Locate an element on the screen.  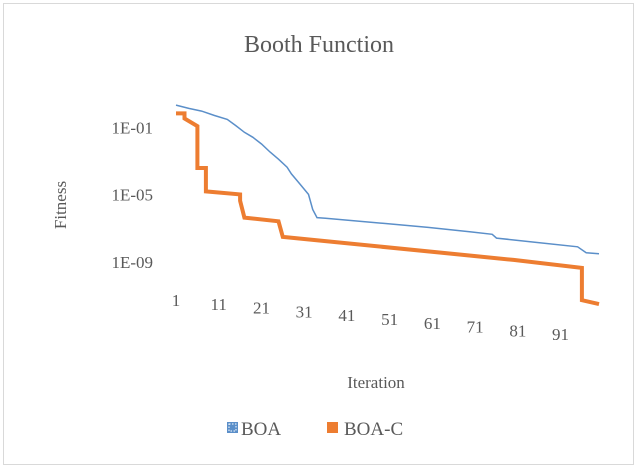
x-tick-label: 91 is located at coordinates (560, 334).